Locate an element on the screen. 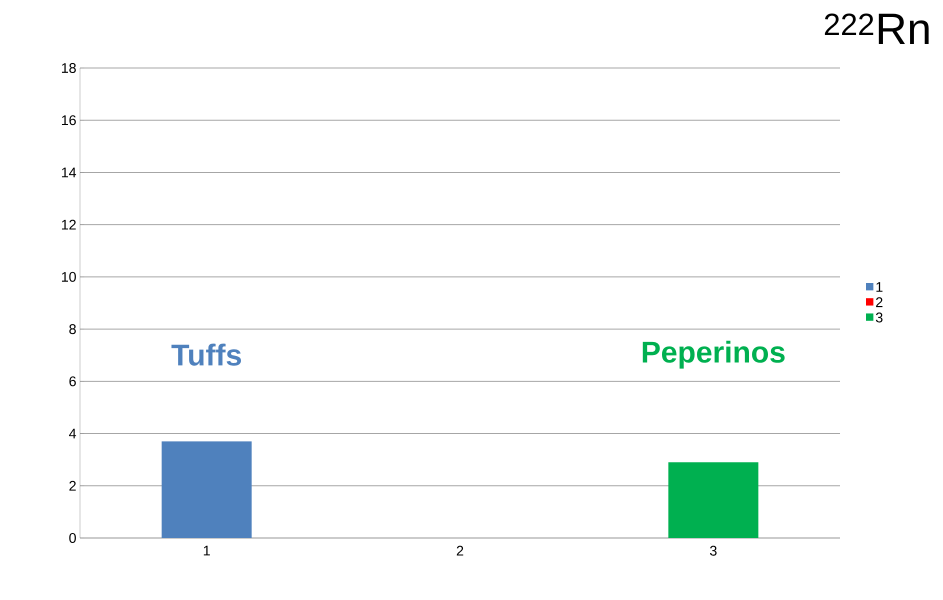 This screenshot has width=943, height=600. annotation: Tuffs is located at coordinates (206, 355).